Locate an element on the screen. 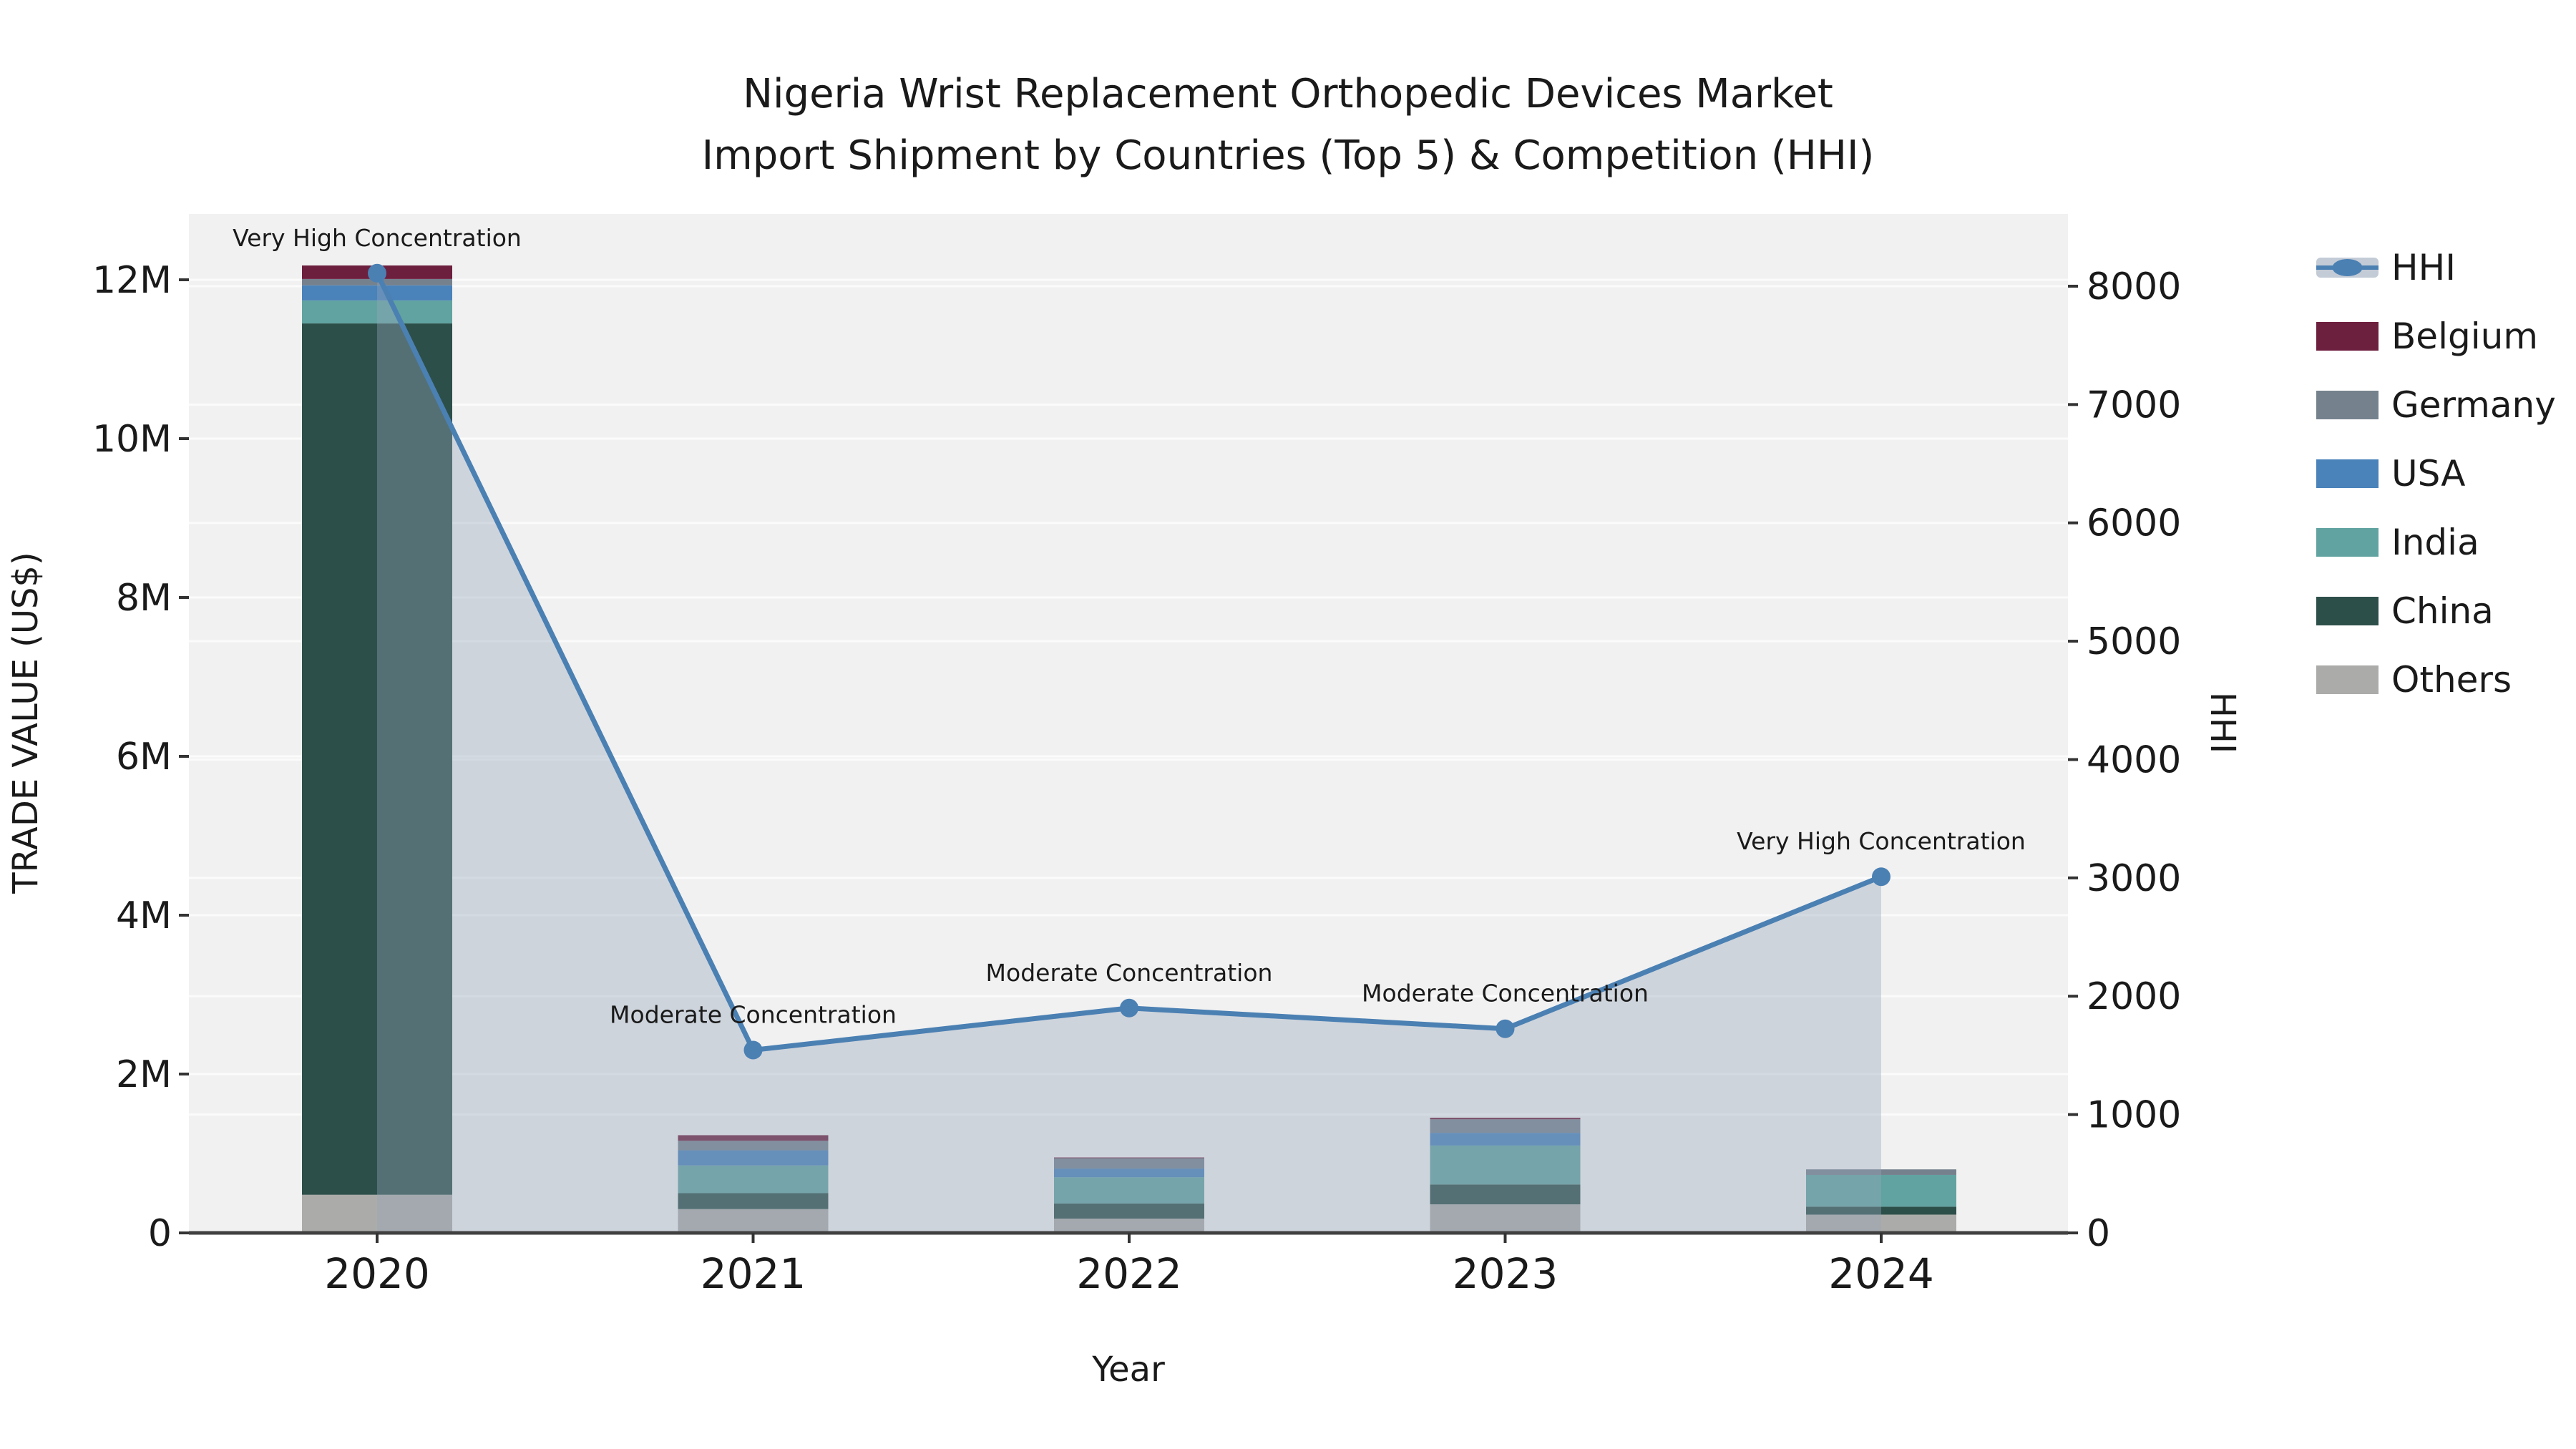  x-tick-label-2021: 2021 is located at coordinates (753, 1273).